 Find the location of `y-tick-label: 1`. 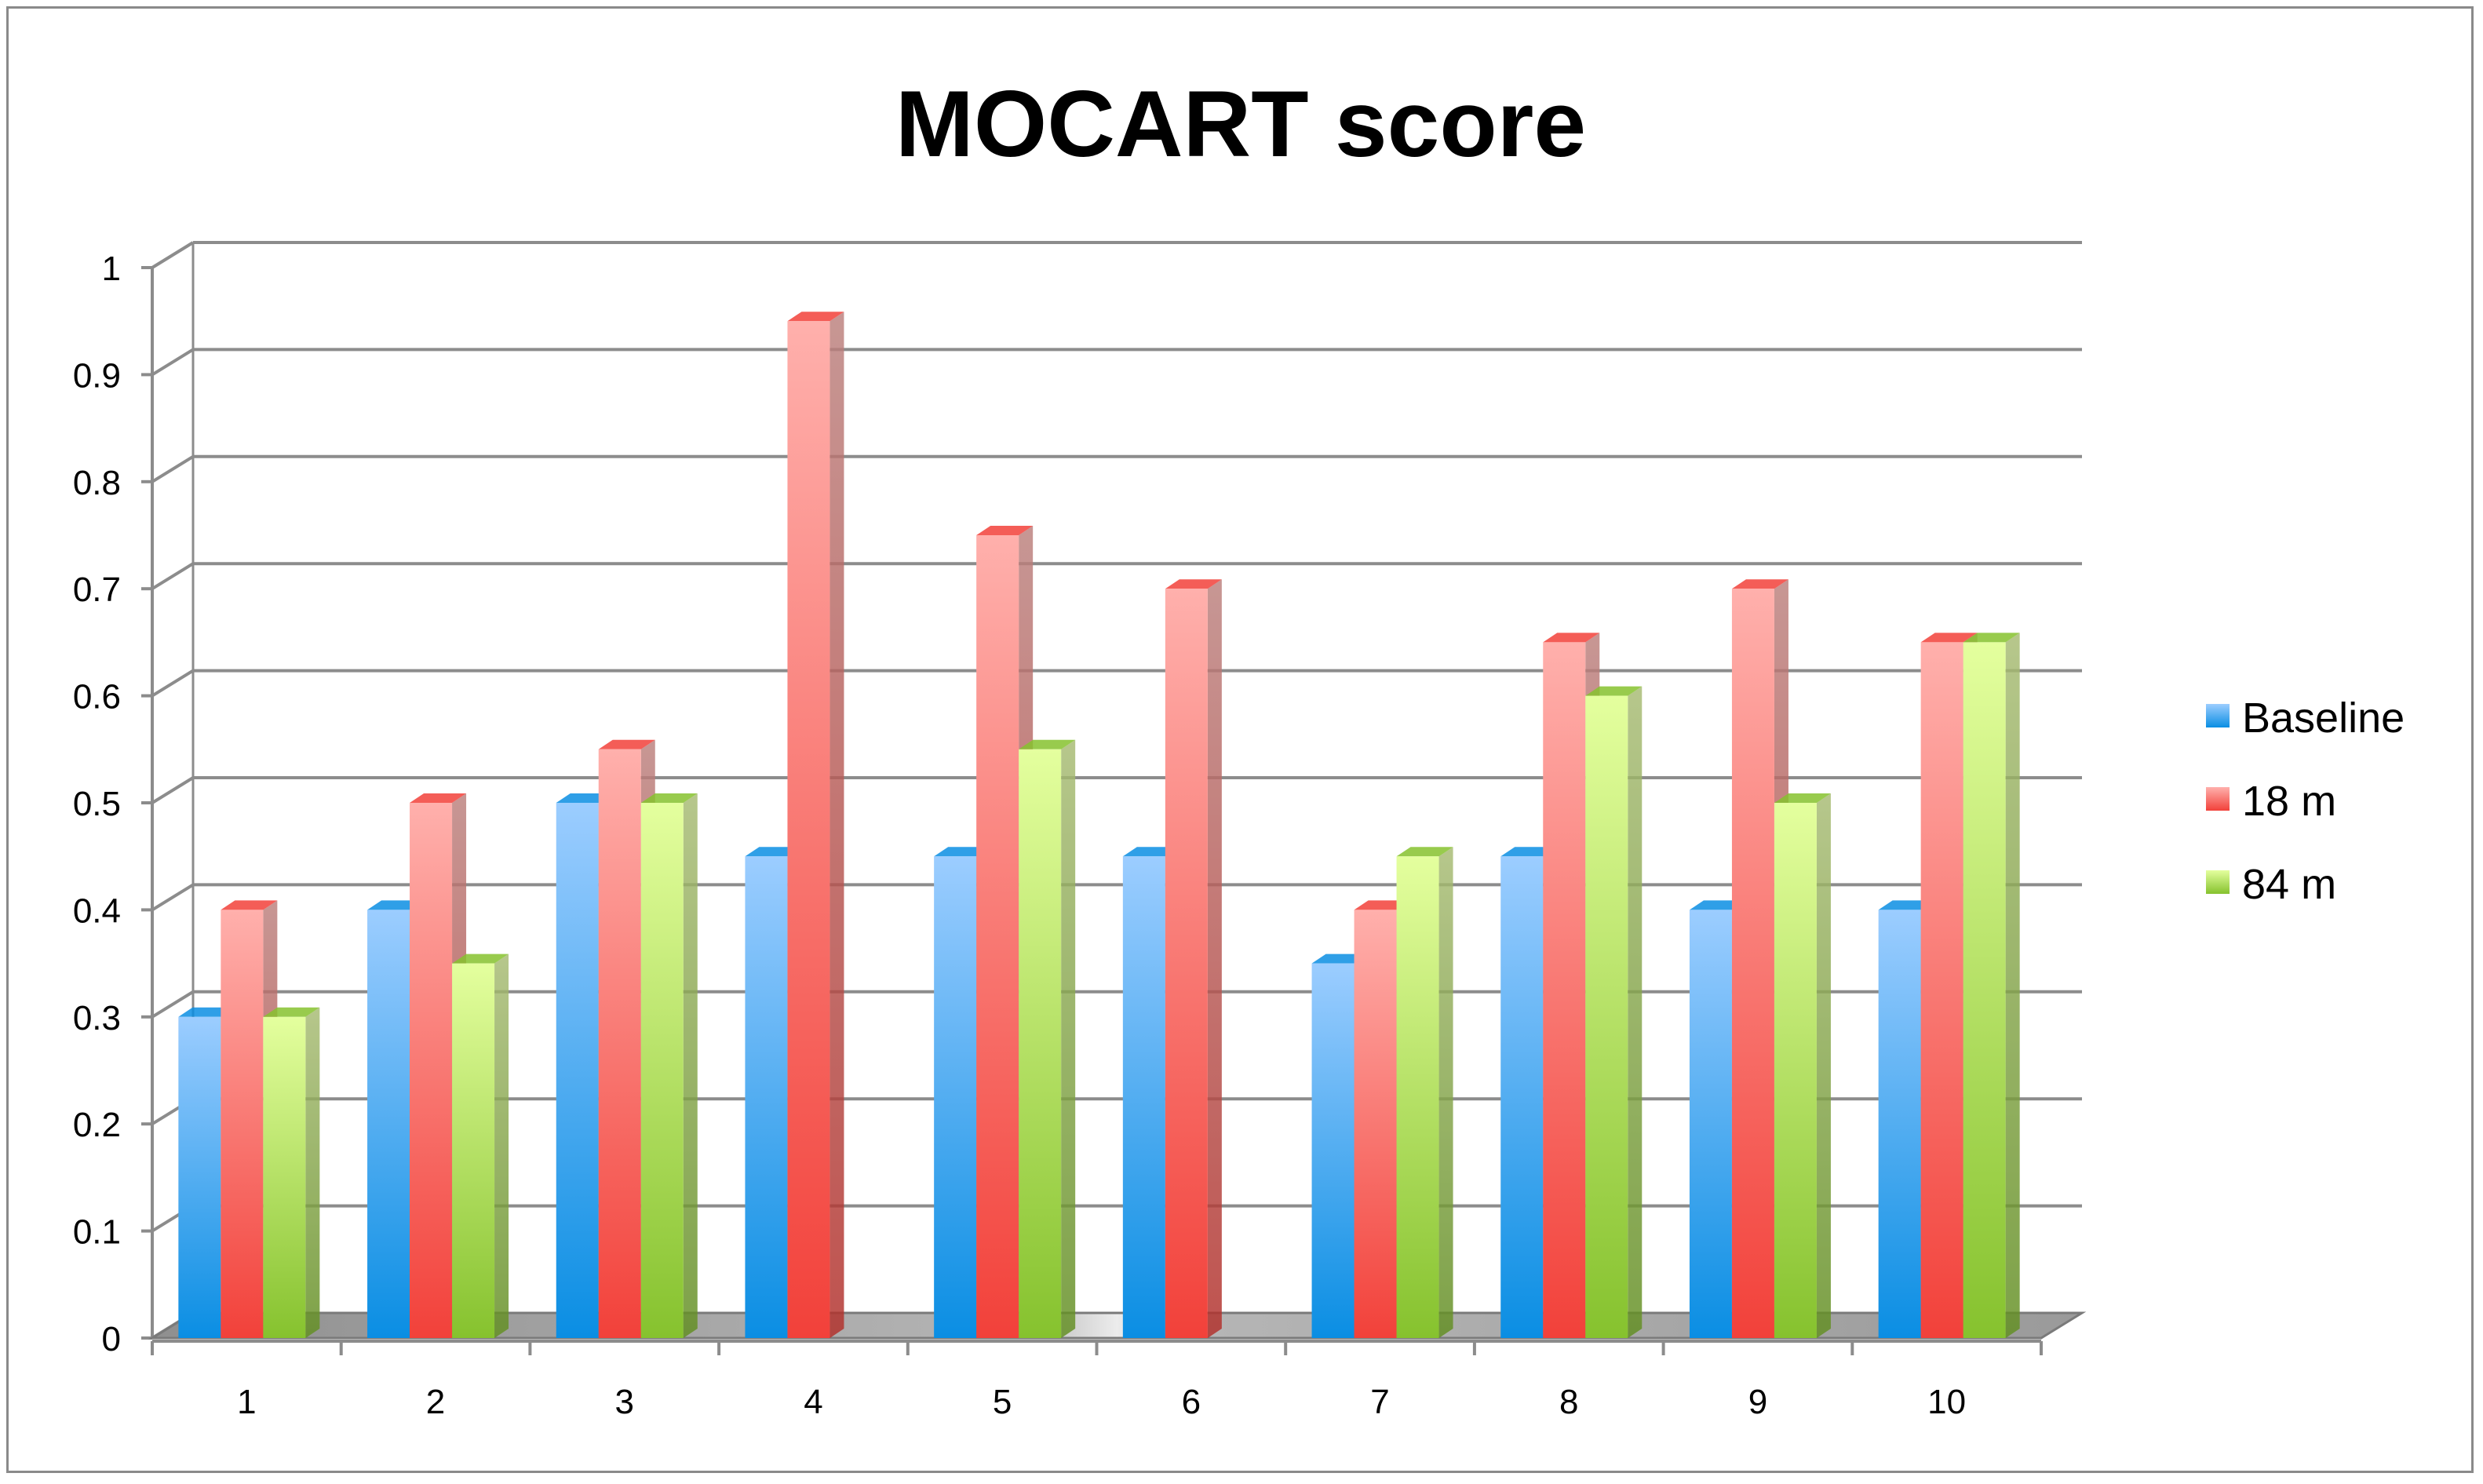

y-tick-label: 1 is located at coordinates (111, 269).